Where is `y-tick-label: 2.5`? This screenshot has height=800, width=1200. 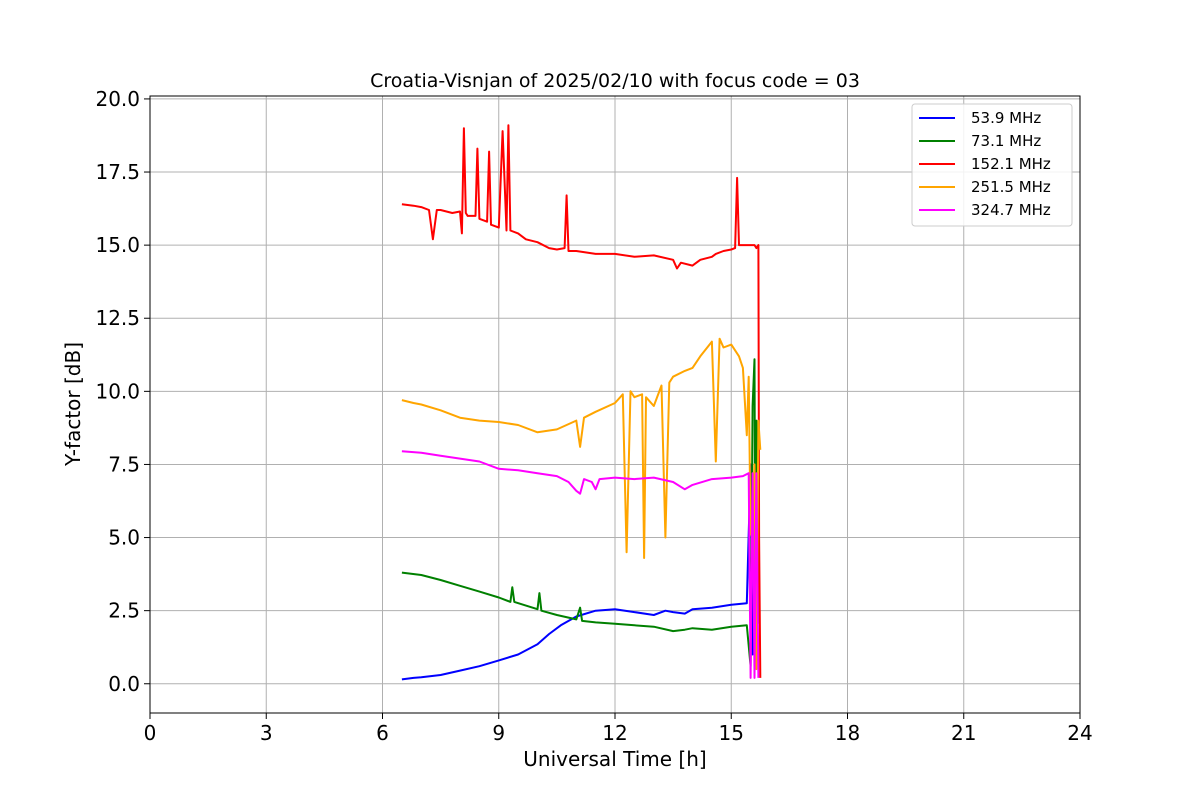 y-tick-label: 2.5 is located at coordinates (124, 611).